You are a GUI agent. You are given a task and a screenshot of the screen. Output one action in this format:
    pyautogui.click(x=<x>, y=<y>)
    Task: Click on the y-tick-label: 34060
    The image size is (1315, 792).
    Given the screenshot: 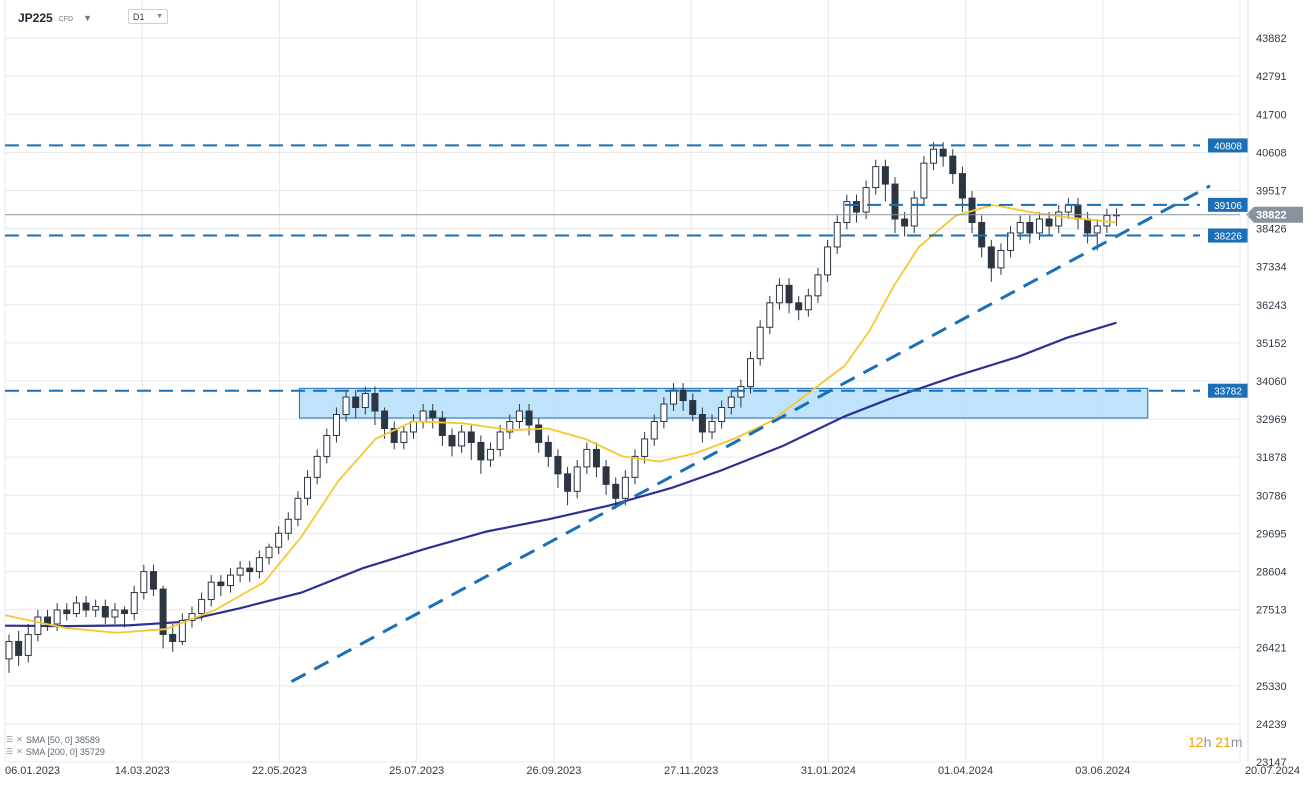 What is the action you would take?
    pyautogui.click(x=1271, y=382)
    